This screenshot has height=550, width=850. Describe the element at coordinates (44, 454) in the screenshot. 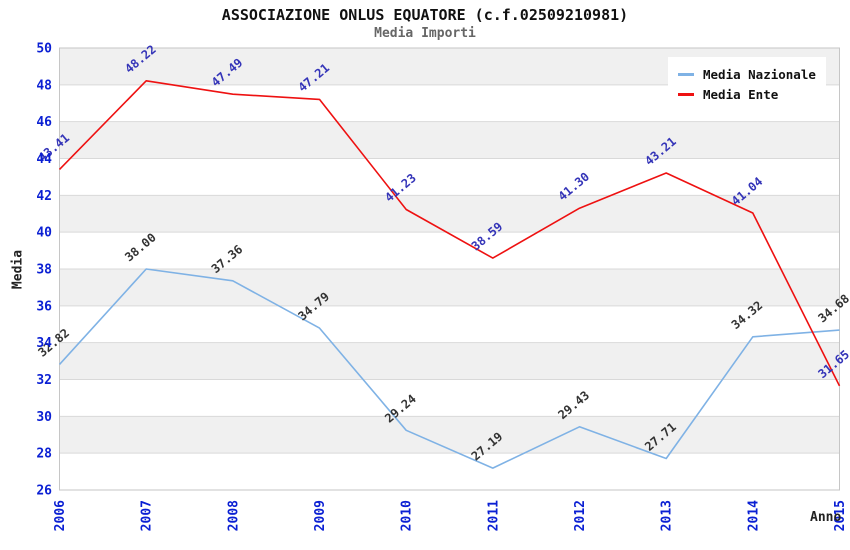

I see `y-tick-label: 28` at that location.